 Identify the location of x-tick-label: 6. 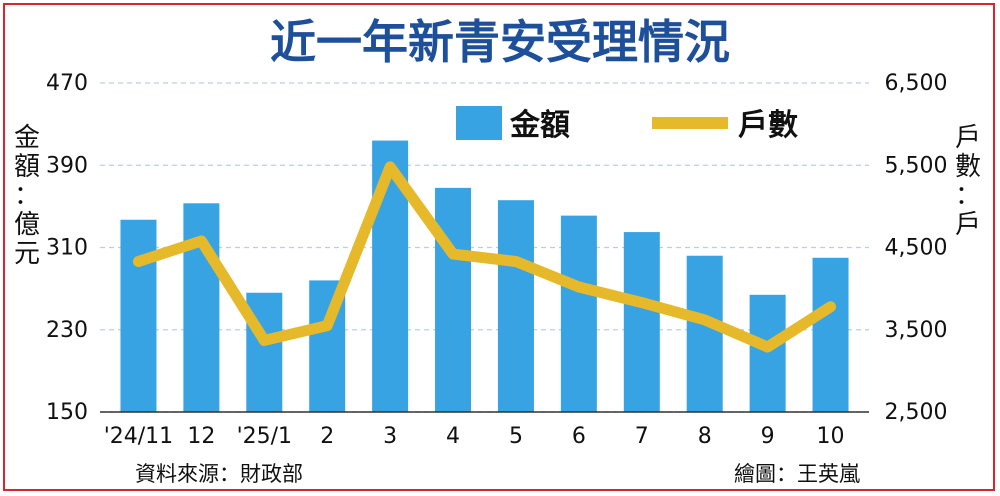
(579, 436).